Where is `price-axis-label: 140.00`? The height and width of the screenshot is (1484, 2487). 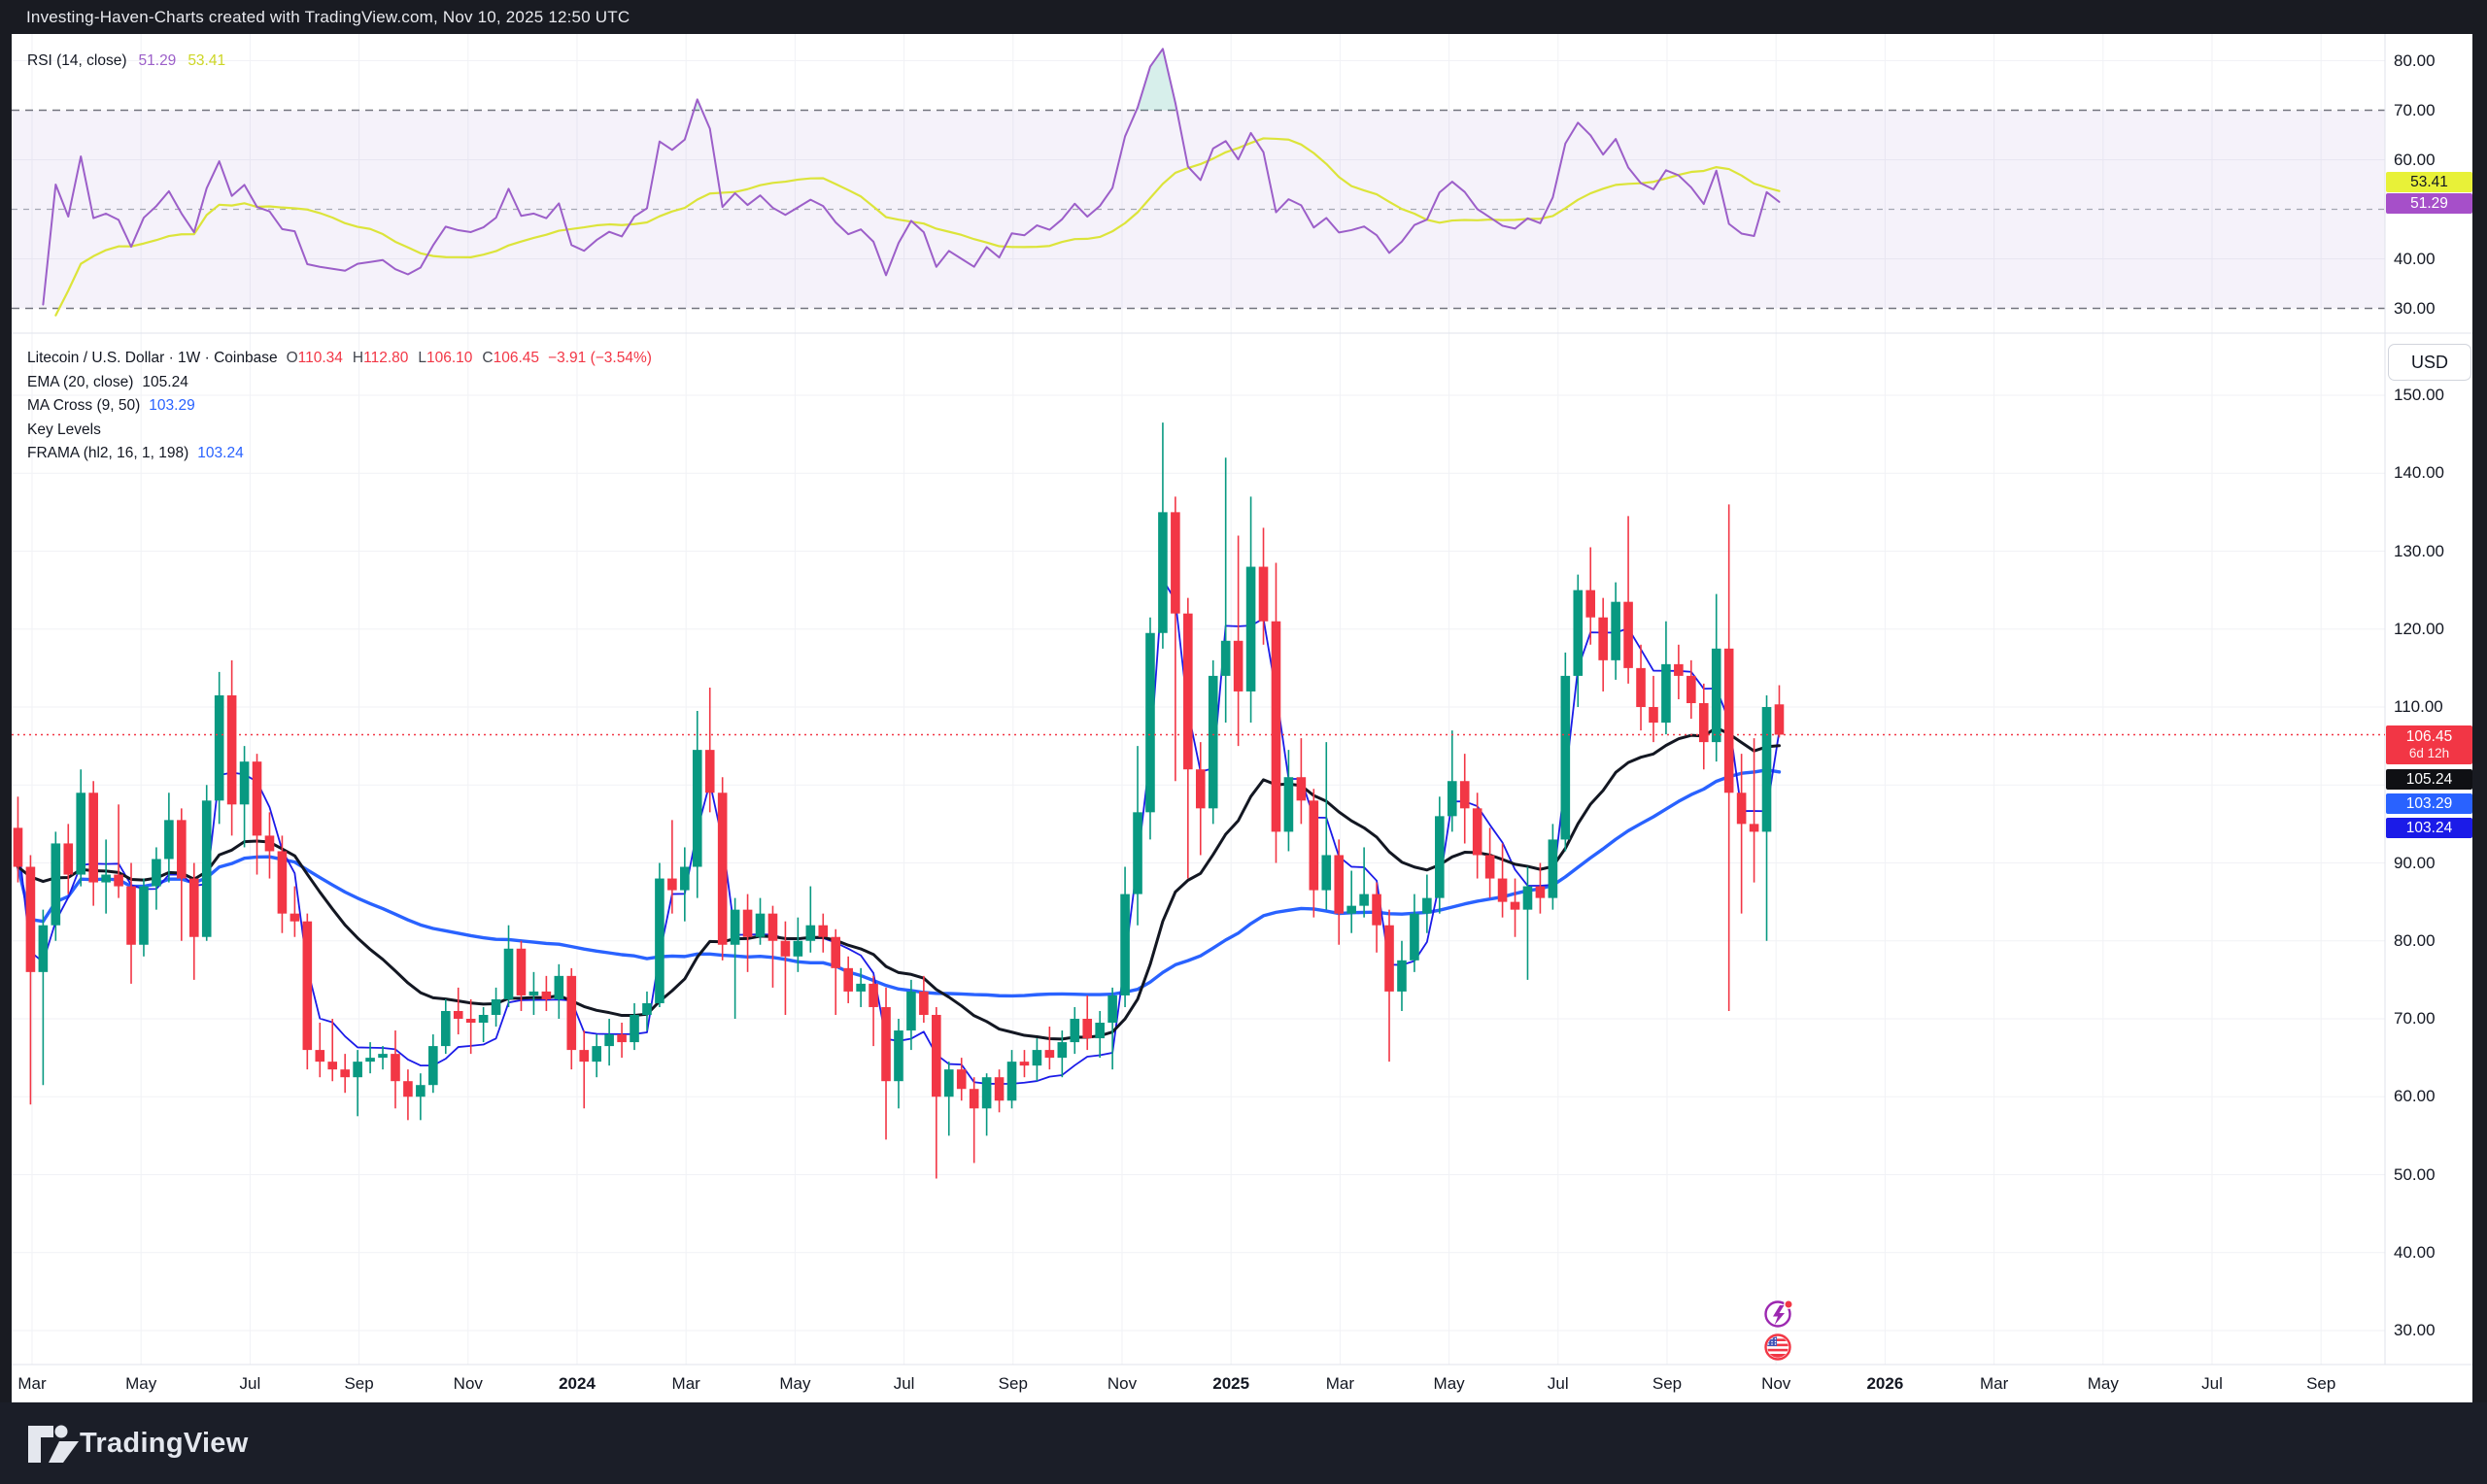
price-axis-label: 140.00 is located at coordinates (2419, 473).